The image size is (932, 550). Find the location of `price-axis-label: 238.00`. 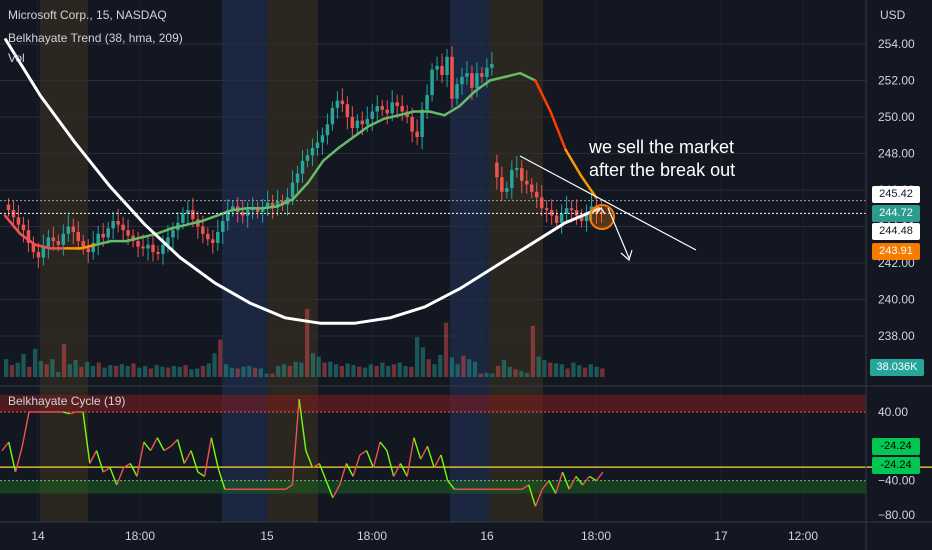

price-axis-label: 238.00 is located at coordinates (896, 336).